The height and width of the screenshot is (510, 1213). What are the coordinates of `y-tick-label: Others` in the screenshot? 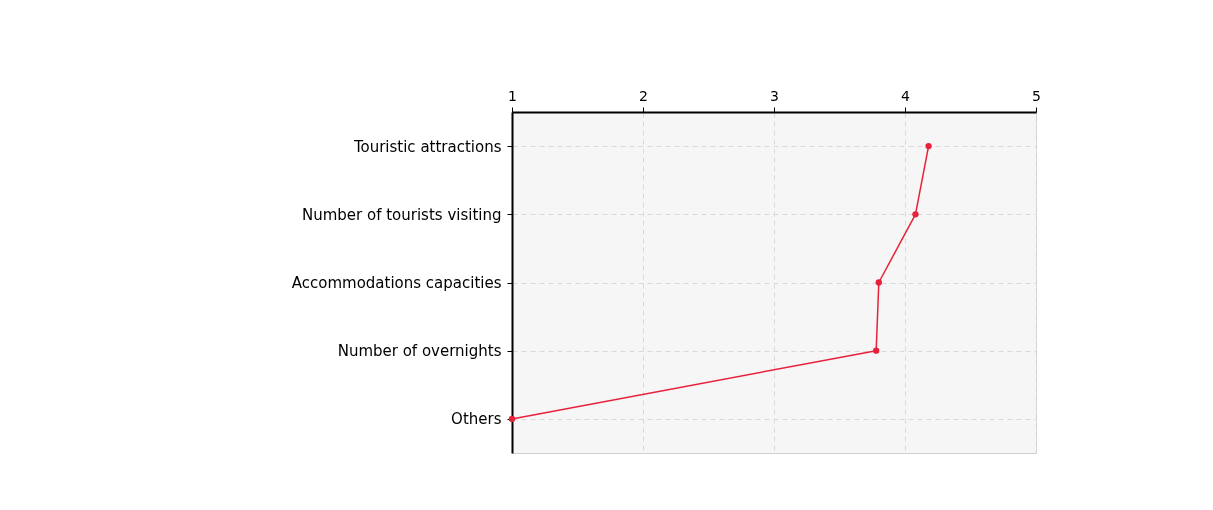 It's located at (476, 419).